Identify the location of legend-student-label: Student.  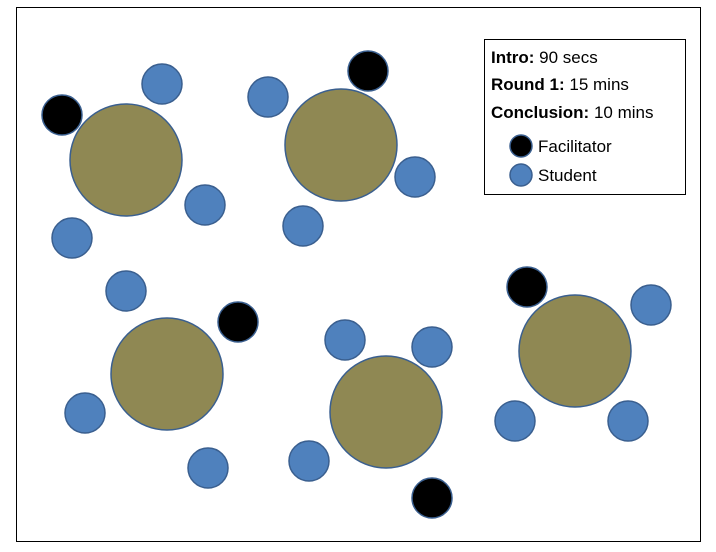
(567, 175).